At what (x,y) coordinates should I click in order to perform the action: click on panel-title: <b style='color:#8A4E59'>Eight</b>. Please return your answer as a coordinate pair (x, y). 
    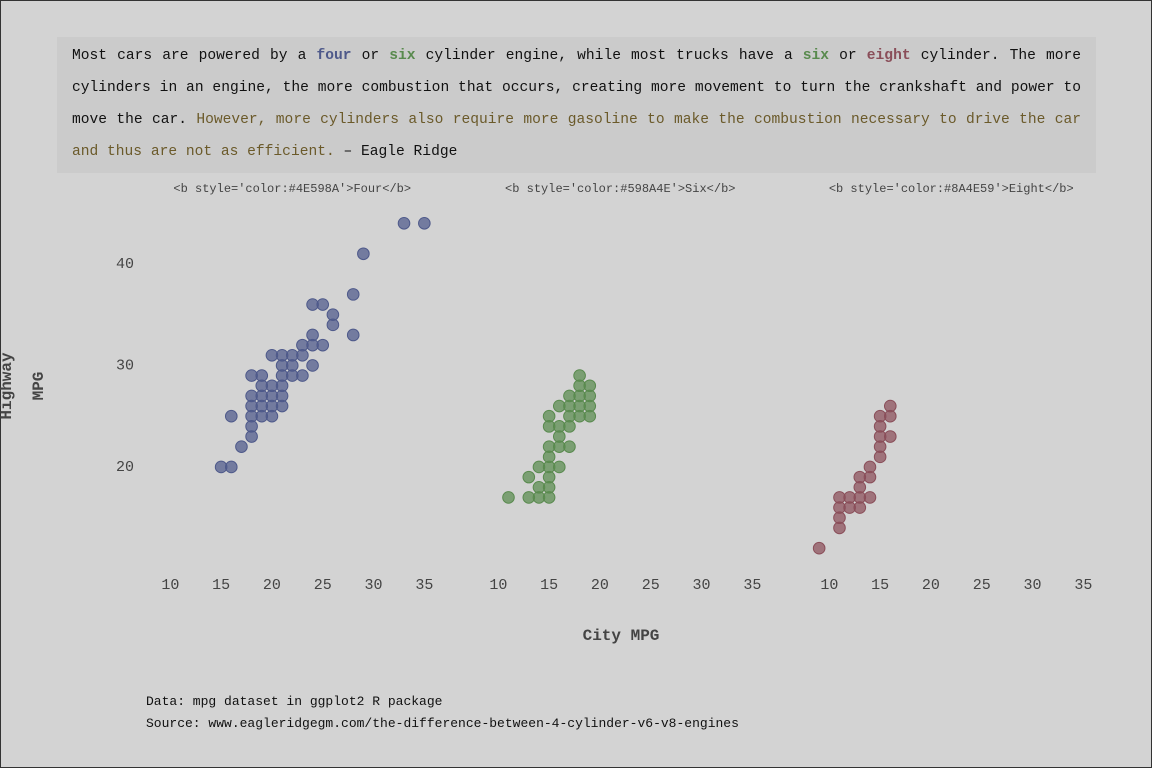
    Looking at the image, I should click on (951, 189).